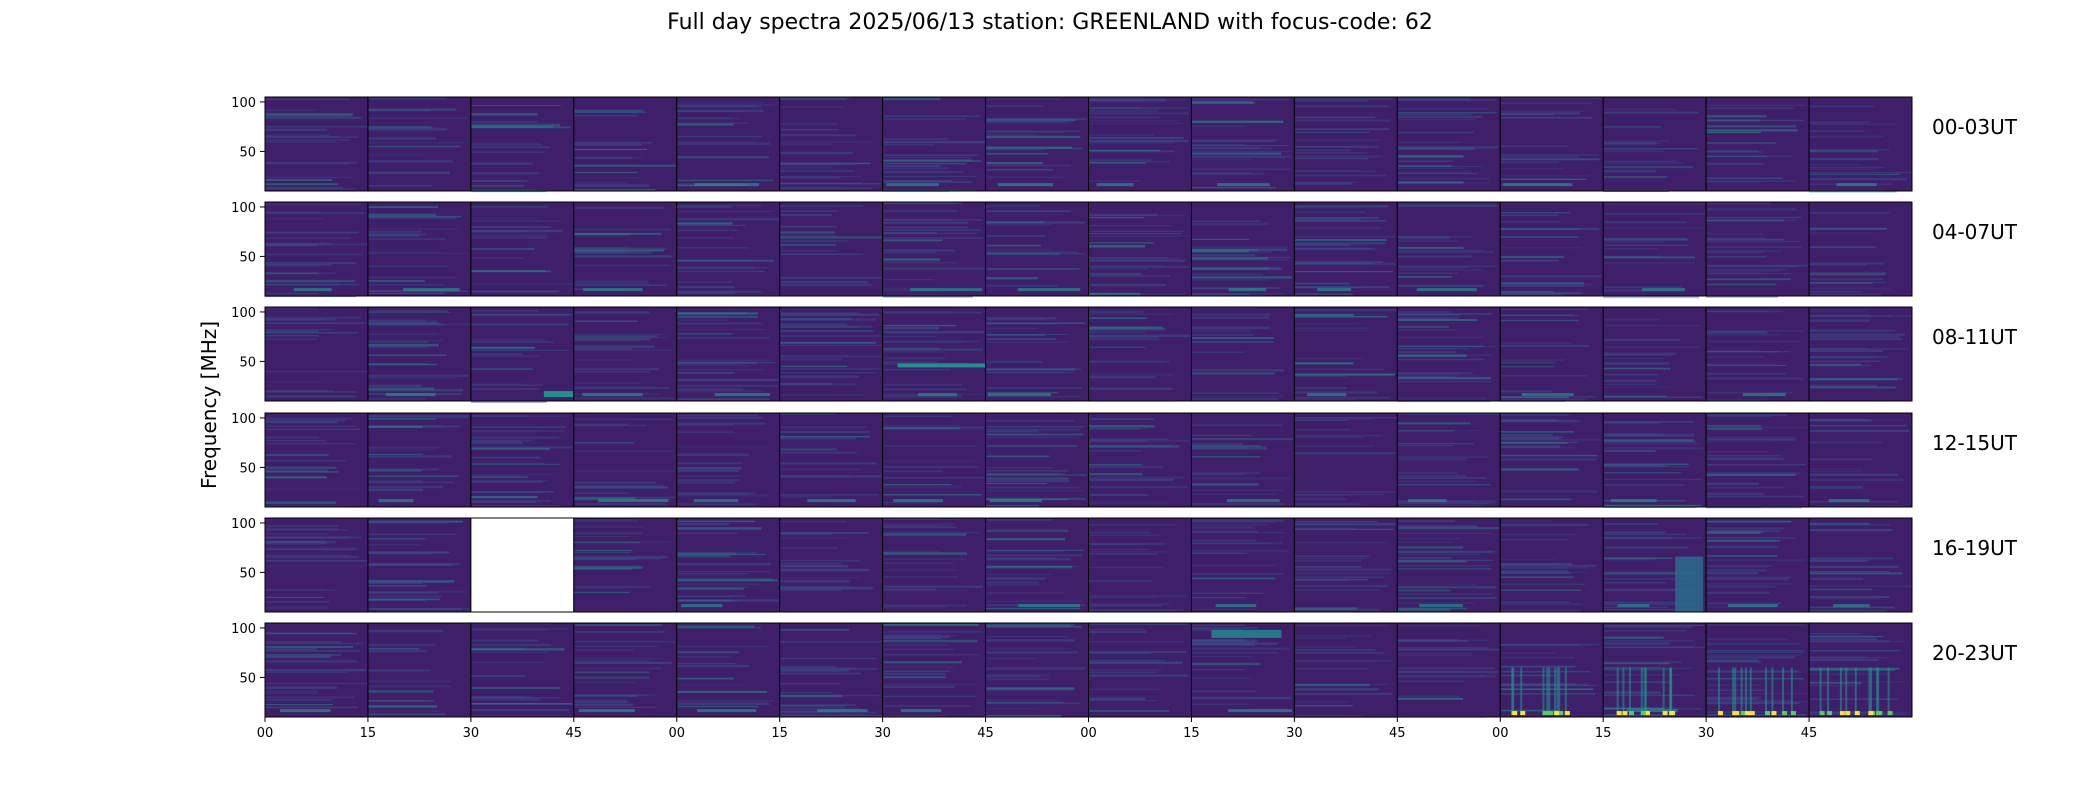  Describe the element at coordinates (522, 565) in the screenshot. I see `empty-panel` at that location.